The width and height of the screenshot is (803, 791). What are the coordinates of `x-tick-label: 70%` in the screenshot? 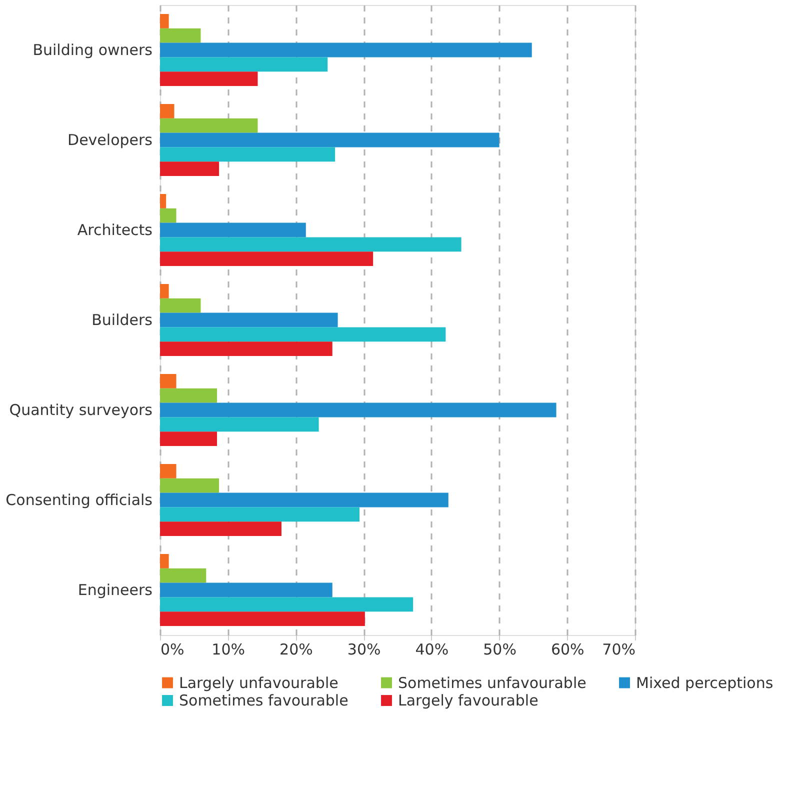 It's located at (619, 649).